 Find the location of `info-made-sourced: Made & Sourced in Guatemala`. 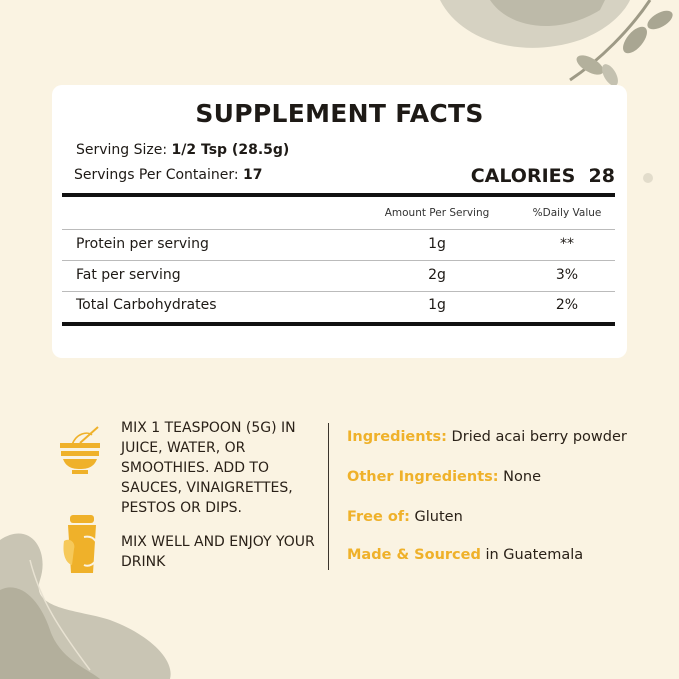

info-made-sourced: Made & Sourced in Guatemala is located at coordinates (465, 555).